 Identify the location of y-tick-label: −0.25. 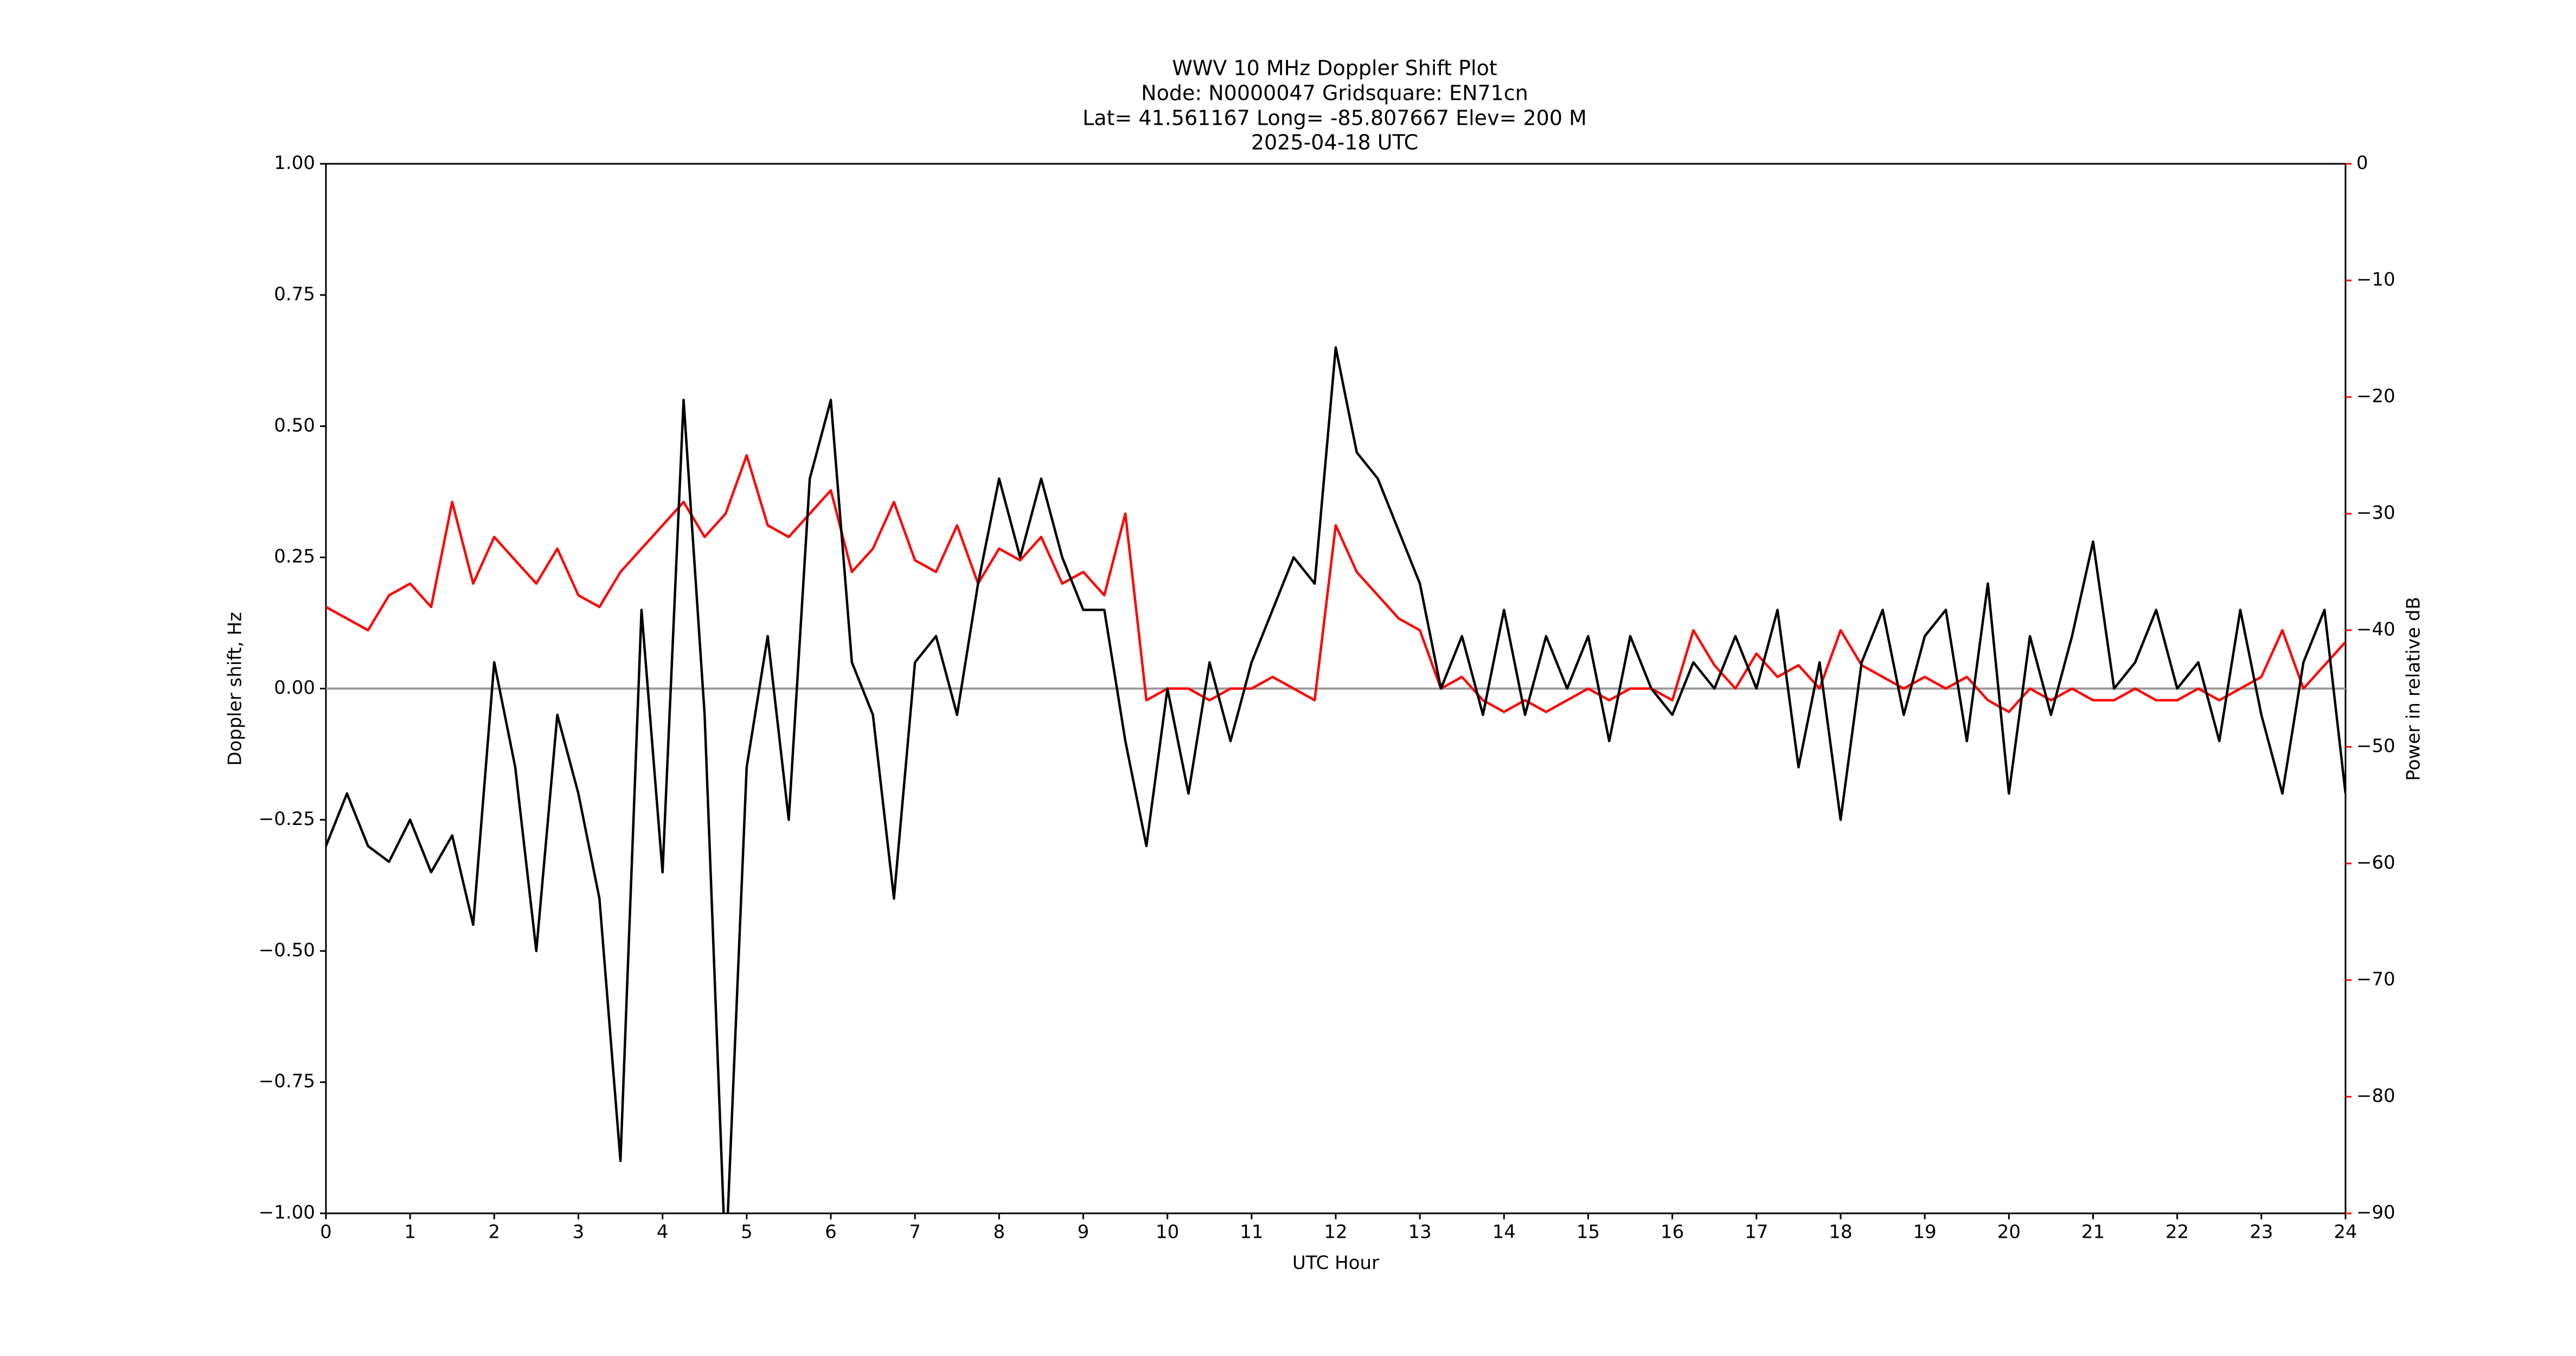
(287, 819).